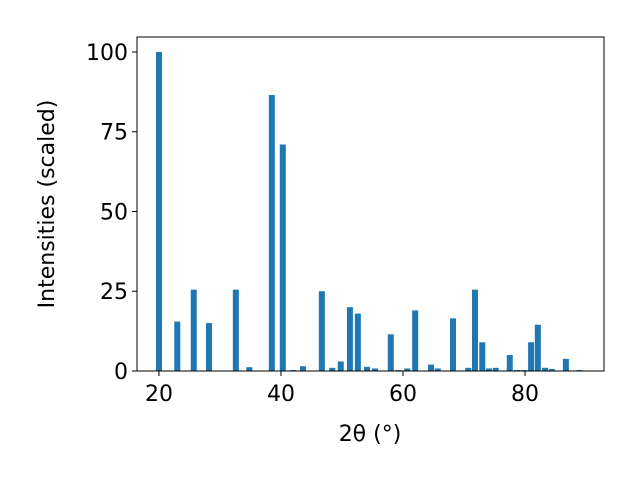 This screenshot has width=640, height=480. I want to click on x-tick-label: 80, so click(525, 394).